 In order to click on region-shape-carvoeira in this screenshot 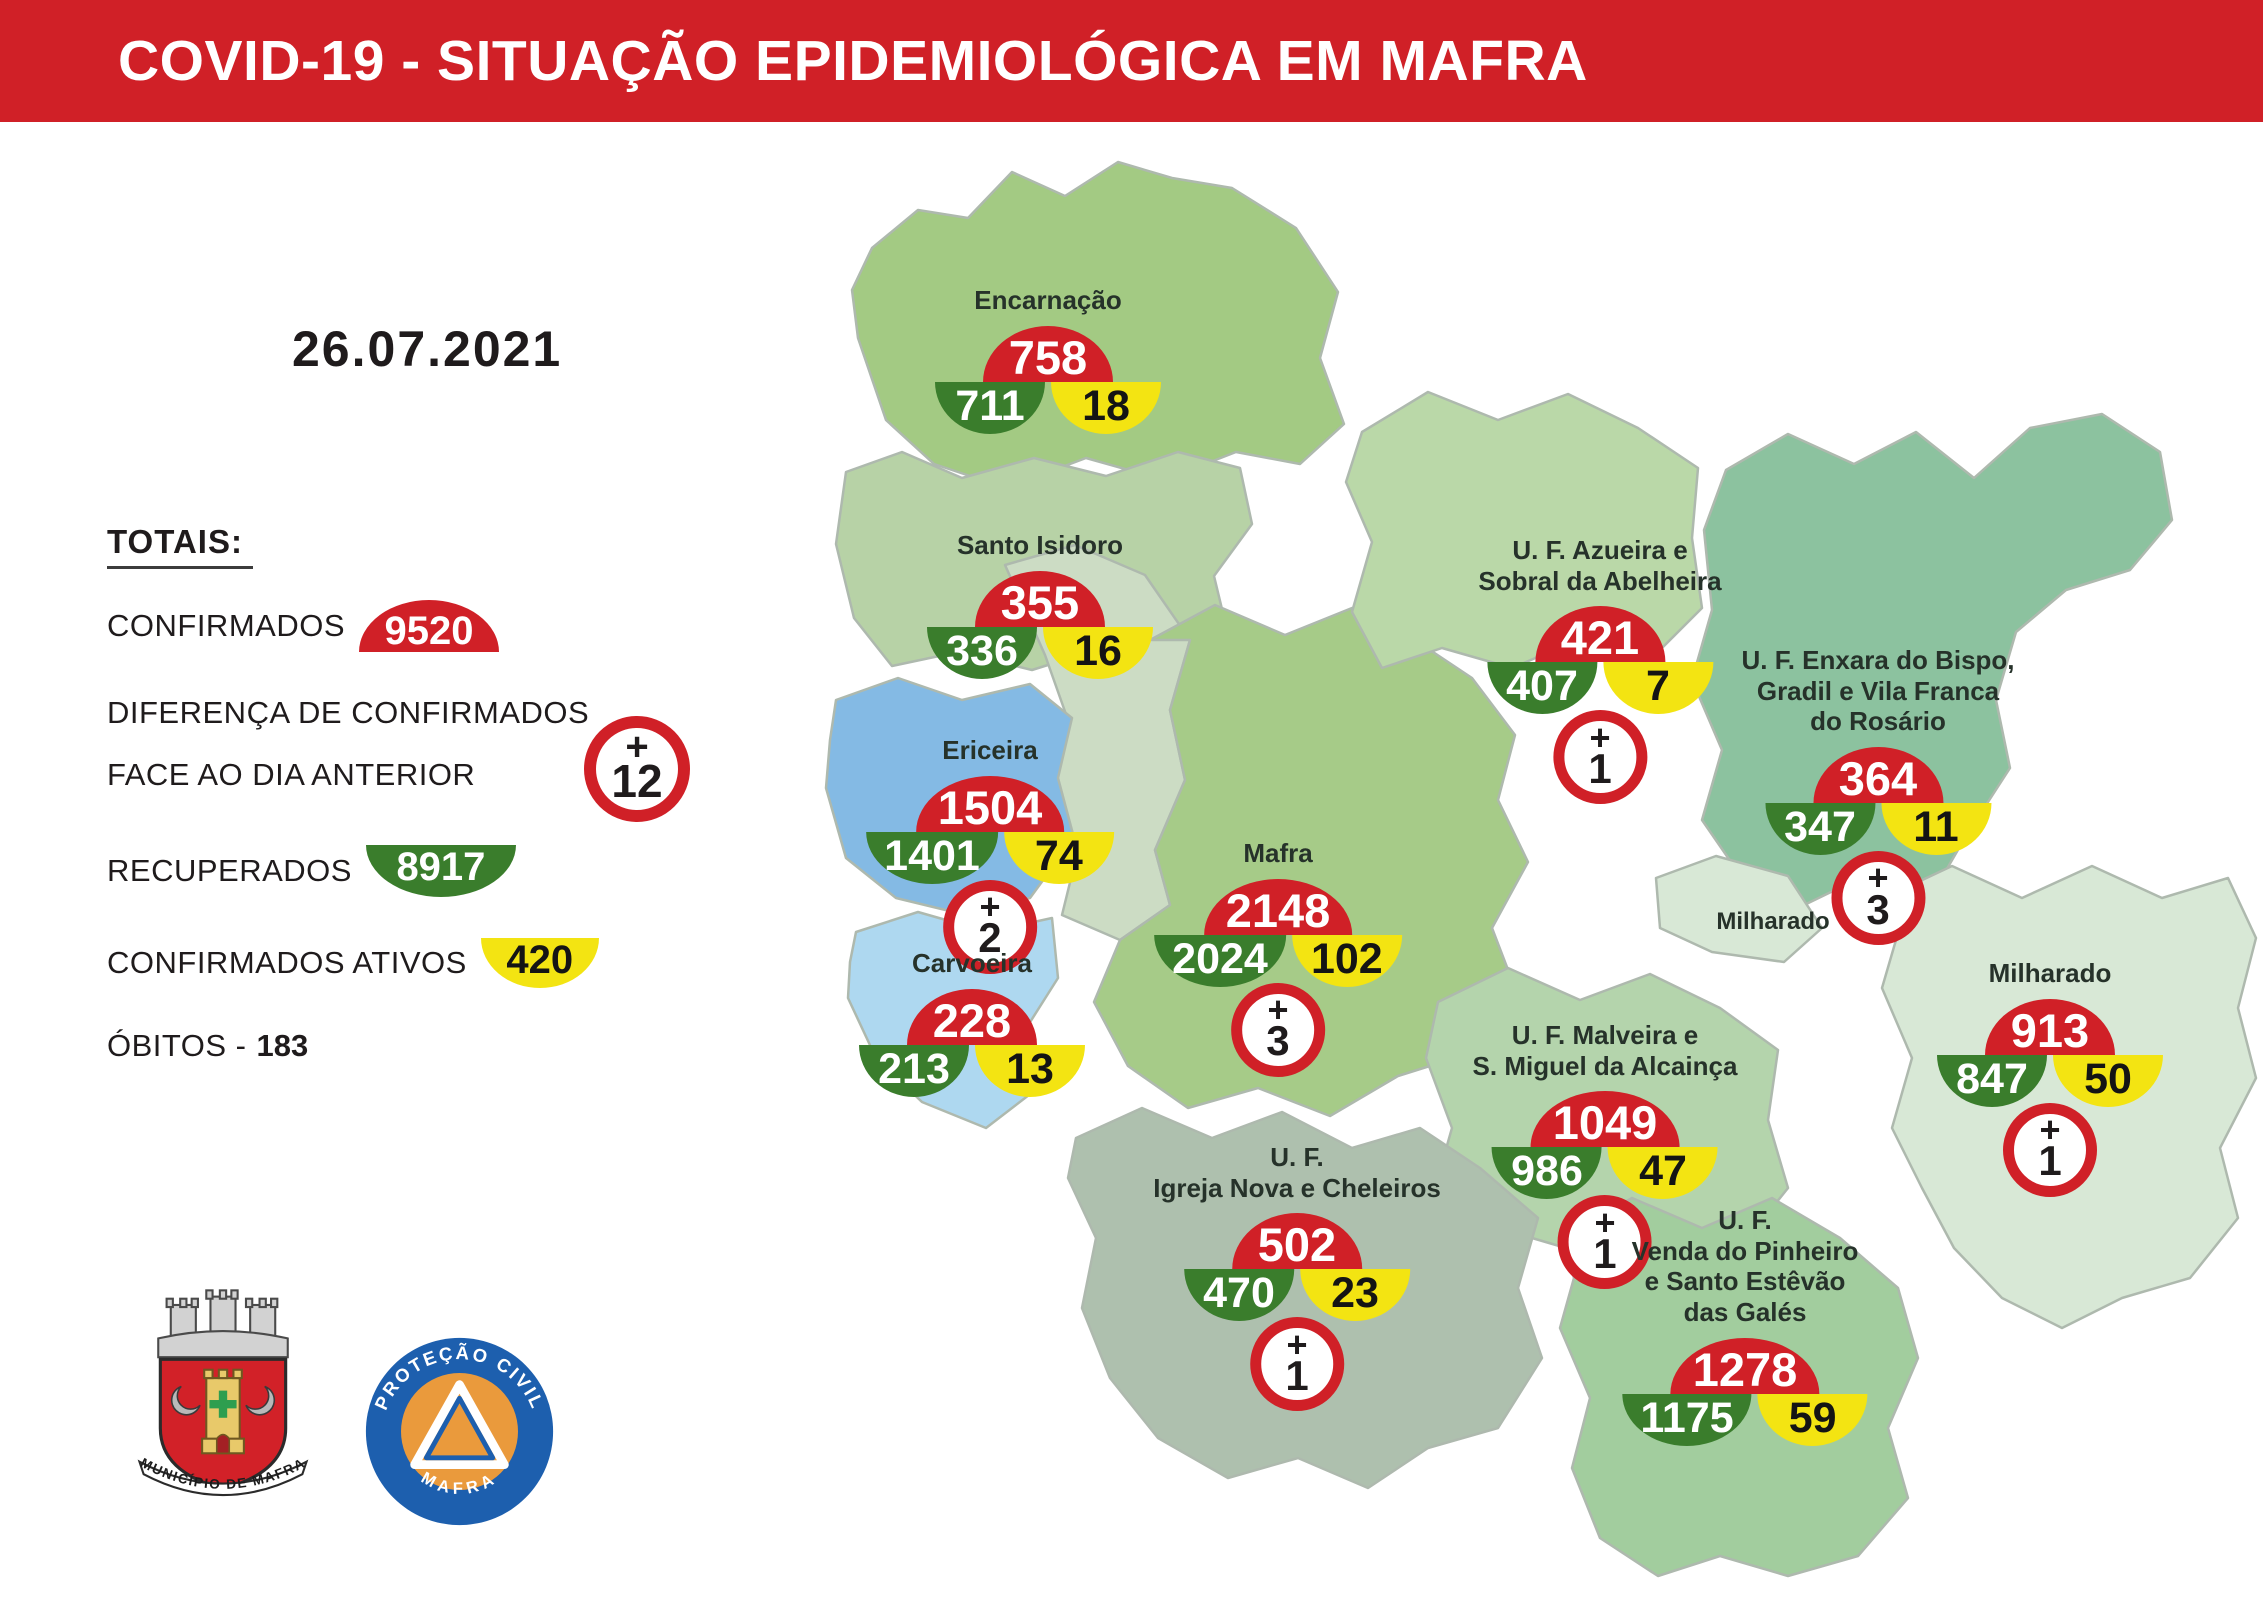, I will do `click(953, 1020)`.